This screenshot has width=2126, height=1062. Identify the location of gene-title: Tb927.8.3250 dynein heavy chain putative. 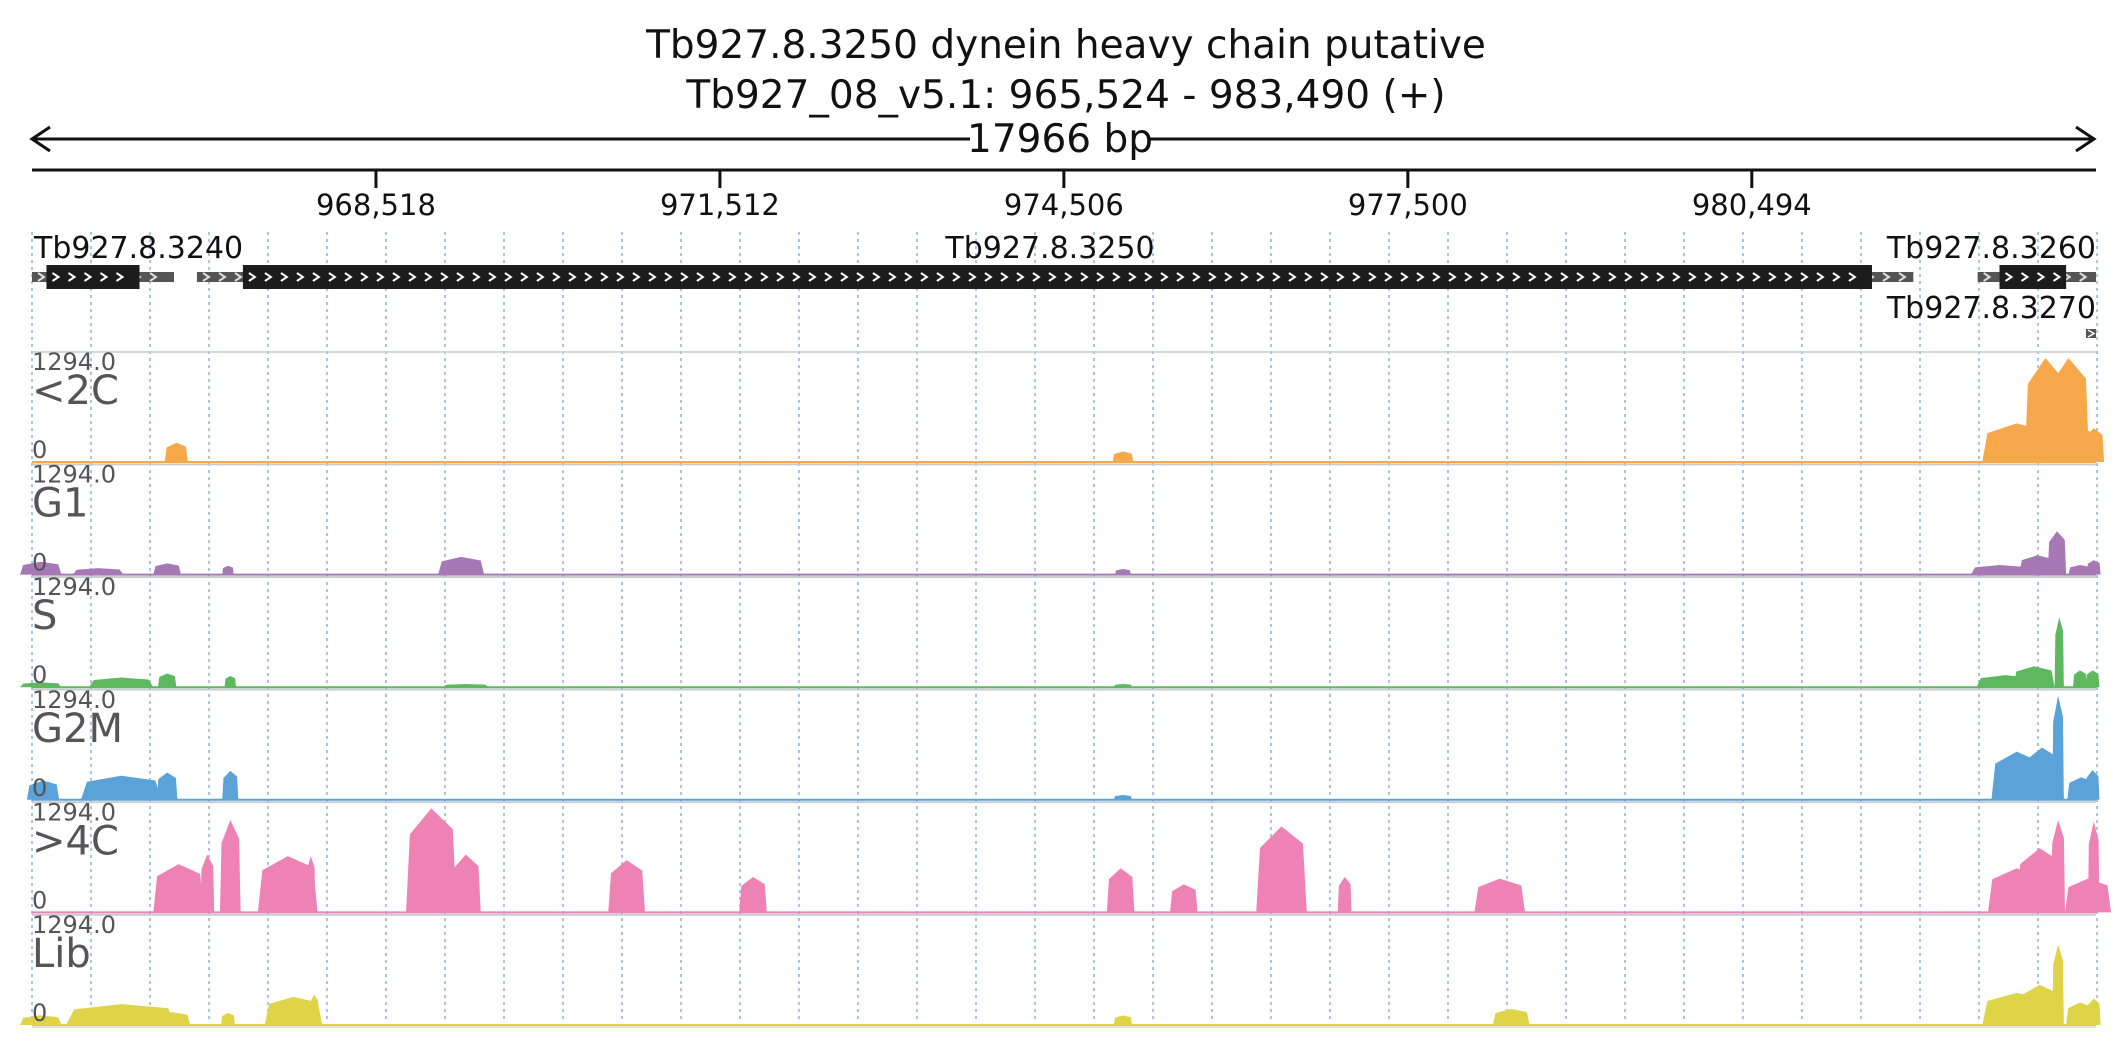
(1065, 45).